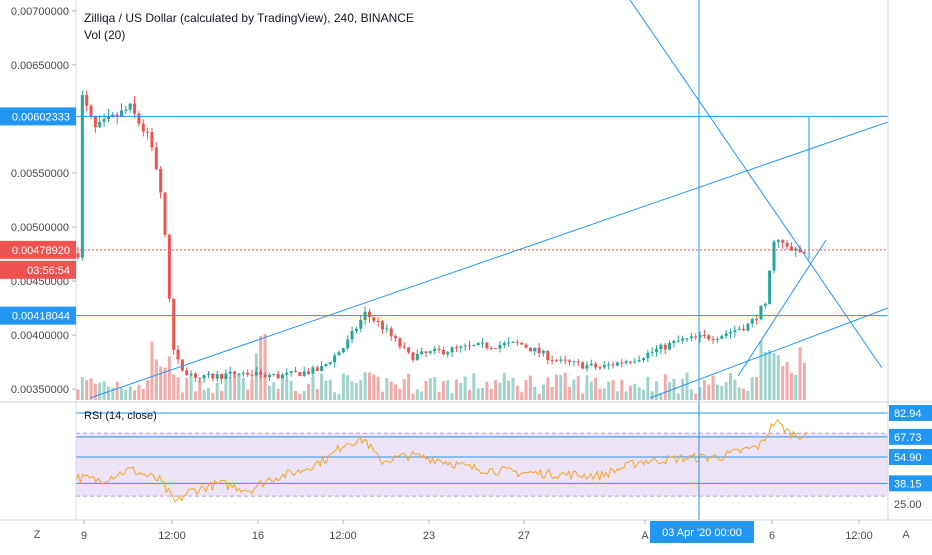 This screenshot has width=932, height=555. I want to click on auto-scale-button: A, so click(906, 535).